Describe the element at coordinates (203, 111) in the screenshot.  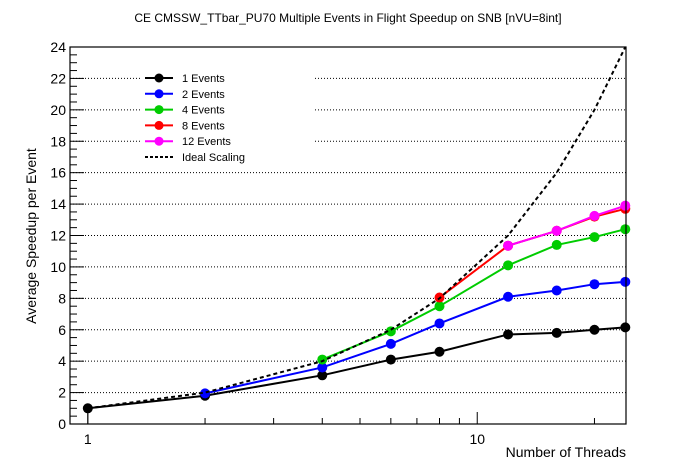
I see `legend-label-4-events: 4 Events` at that location.